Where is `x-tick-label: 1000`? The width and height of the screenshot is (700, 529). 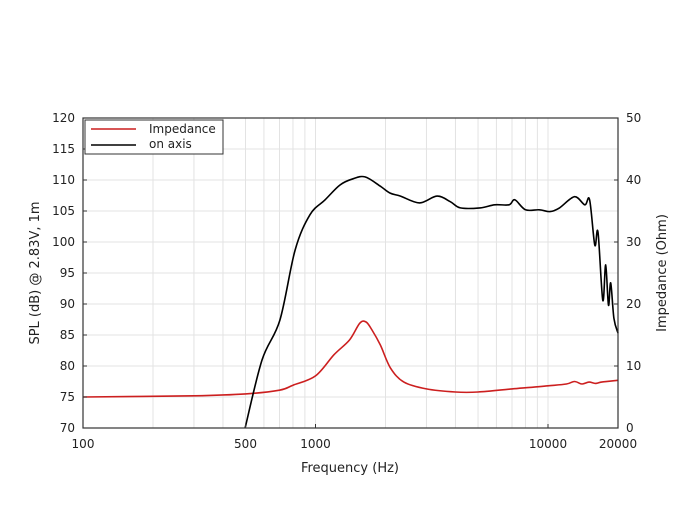 x-tick-label: 1000 is located at coordinates (315, 444).